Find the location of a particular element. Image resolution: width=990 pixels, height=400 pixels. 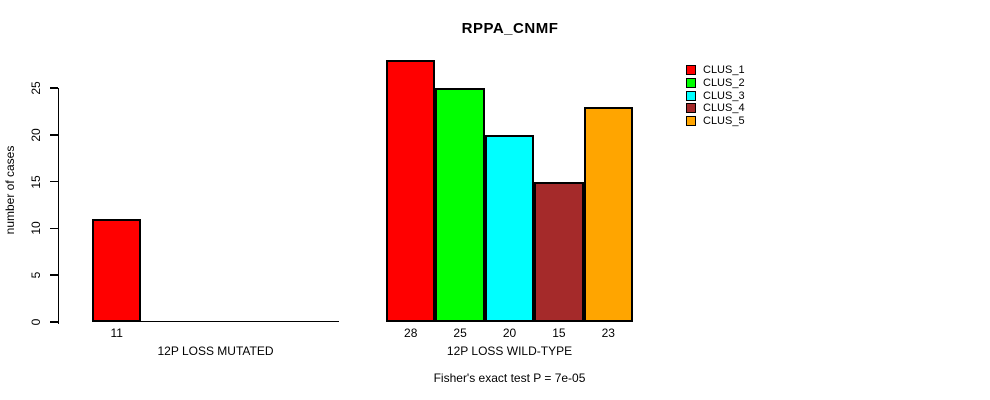

y-tick-label: 20 is located at coordinates (36, 135).